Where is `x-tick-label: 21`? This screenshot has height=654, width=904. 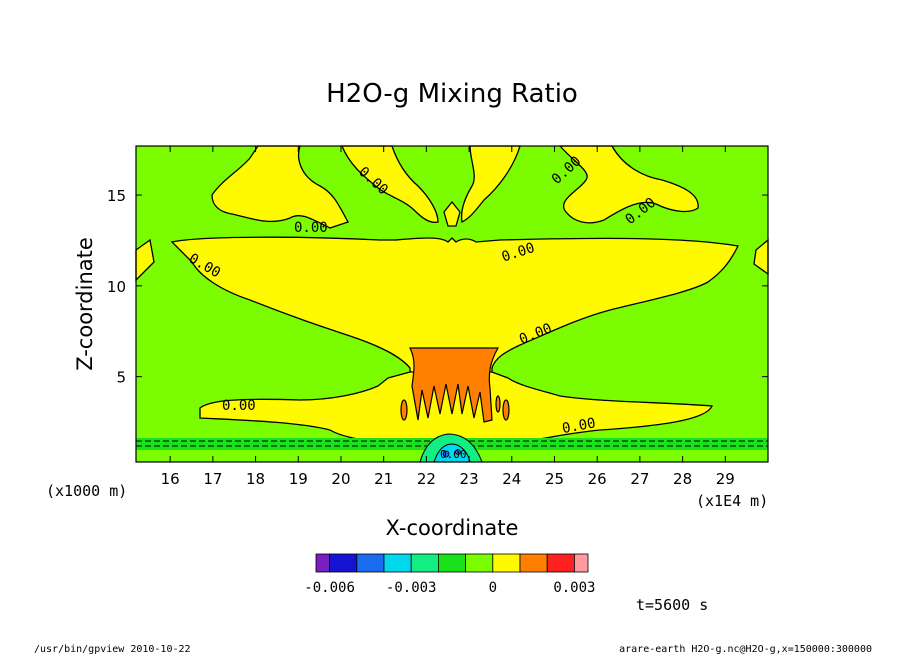
x-tick-label: 21 is located at coordinates (383, 479).